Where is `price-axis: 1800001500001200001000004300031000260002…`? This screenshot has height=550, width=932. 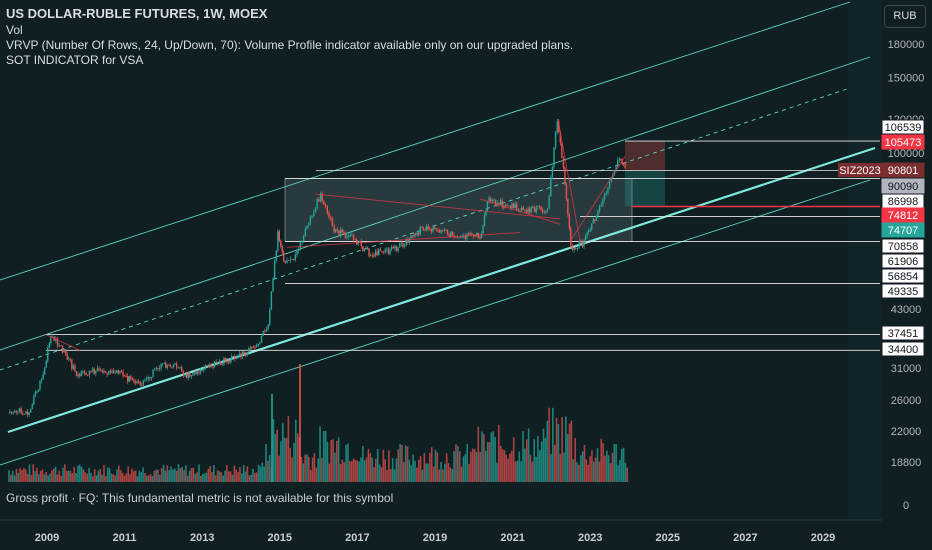
price-axis: 1800001500001200001000004300031000260002… is located at coordinates (906, 275).